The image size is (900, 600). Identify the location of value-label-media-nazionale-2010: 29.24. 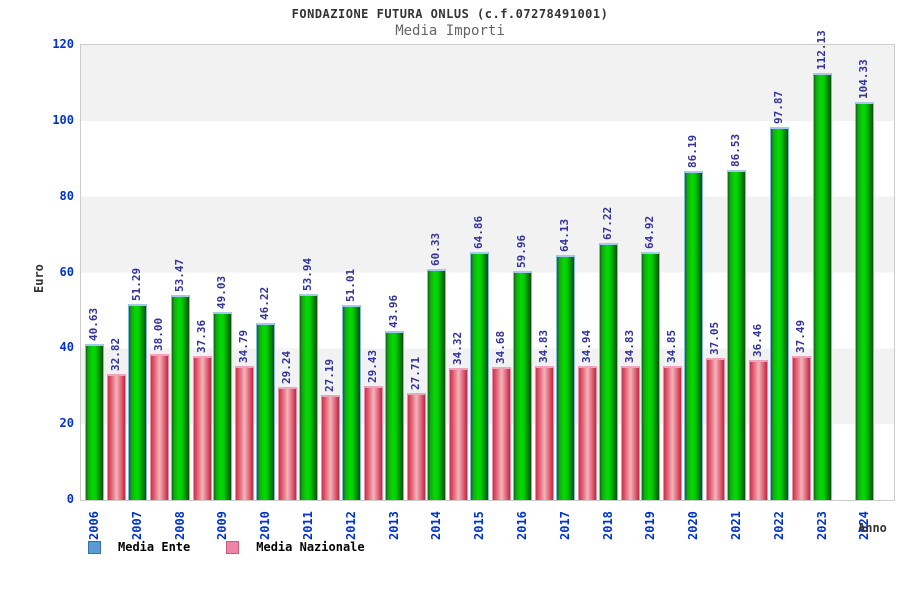
(287, 367).